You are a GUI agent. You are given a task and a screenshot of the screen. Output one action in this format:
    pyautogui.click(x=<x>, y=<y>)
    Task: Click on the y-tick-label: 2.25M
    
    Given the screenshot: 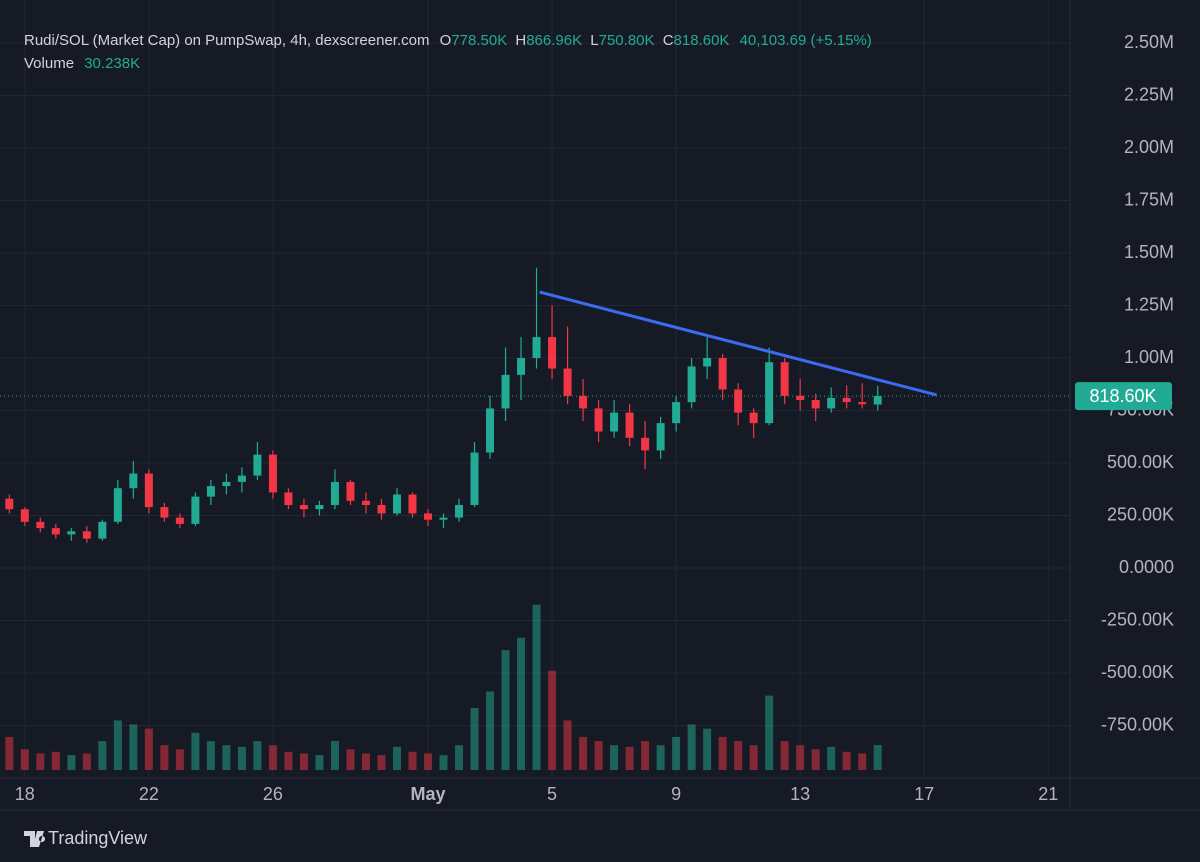 What is the action you would take?
    pyautogui.click(x=1149, y=94)
    